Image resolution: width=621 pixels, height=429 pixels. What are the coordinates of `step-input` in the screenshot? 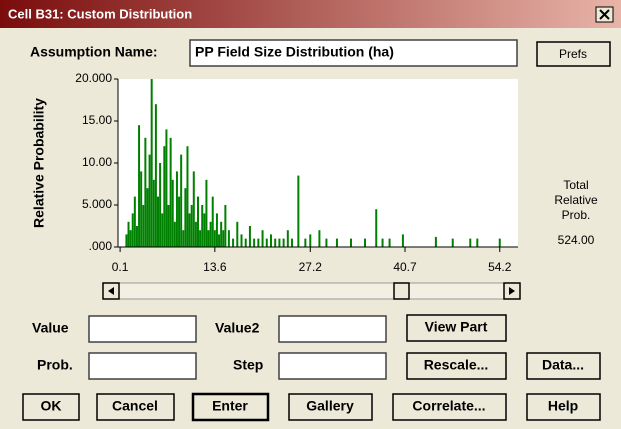 It's located at (332, 366).